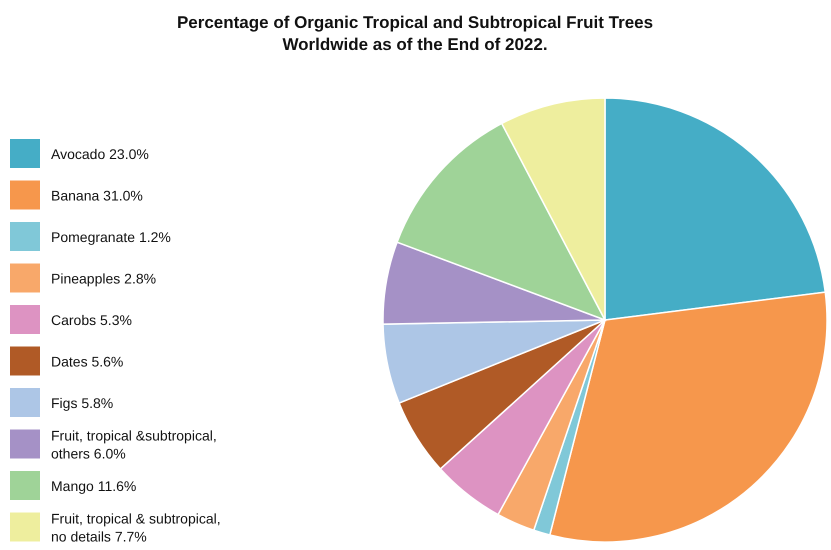 This screenshot has width=831, height=550. I want to click on legend-label: Mango 11.6%, so click(93, 486).